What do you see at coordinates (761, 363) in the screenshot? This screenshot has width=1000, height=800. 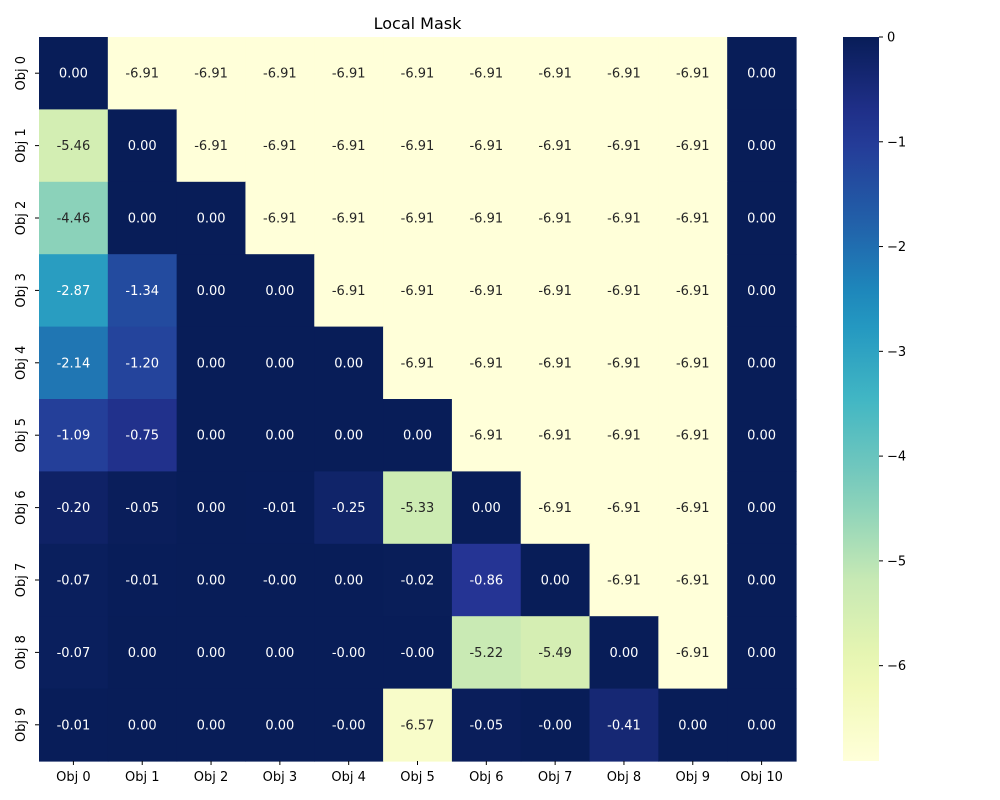 I see `heatmap-cell-label-r4-c10: 0.00` at bounding box center [761, 363].